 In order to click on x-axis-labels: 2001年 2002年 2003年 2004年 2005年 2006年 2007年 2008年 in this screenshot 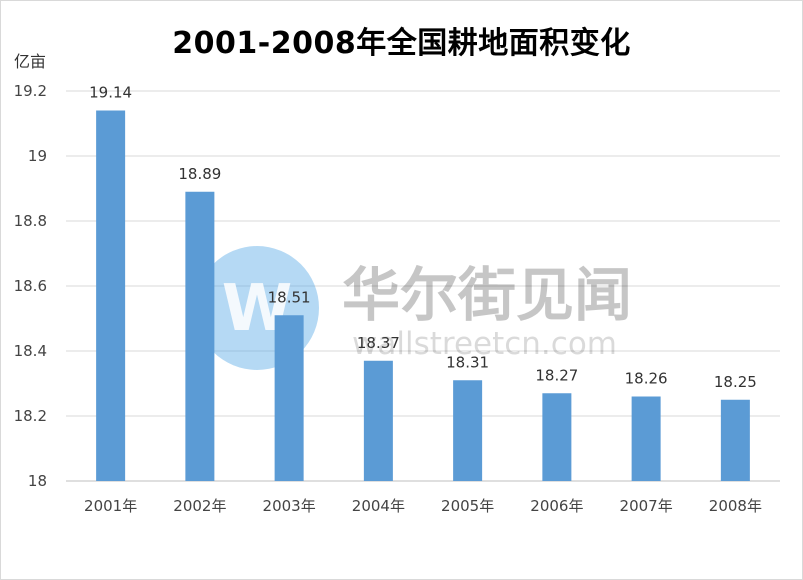, I will do `click(423, 506)`.